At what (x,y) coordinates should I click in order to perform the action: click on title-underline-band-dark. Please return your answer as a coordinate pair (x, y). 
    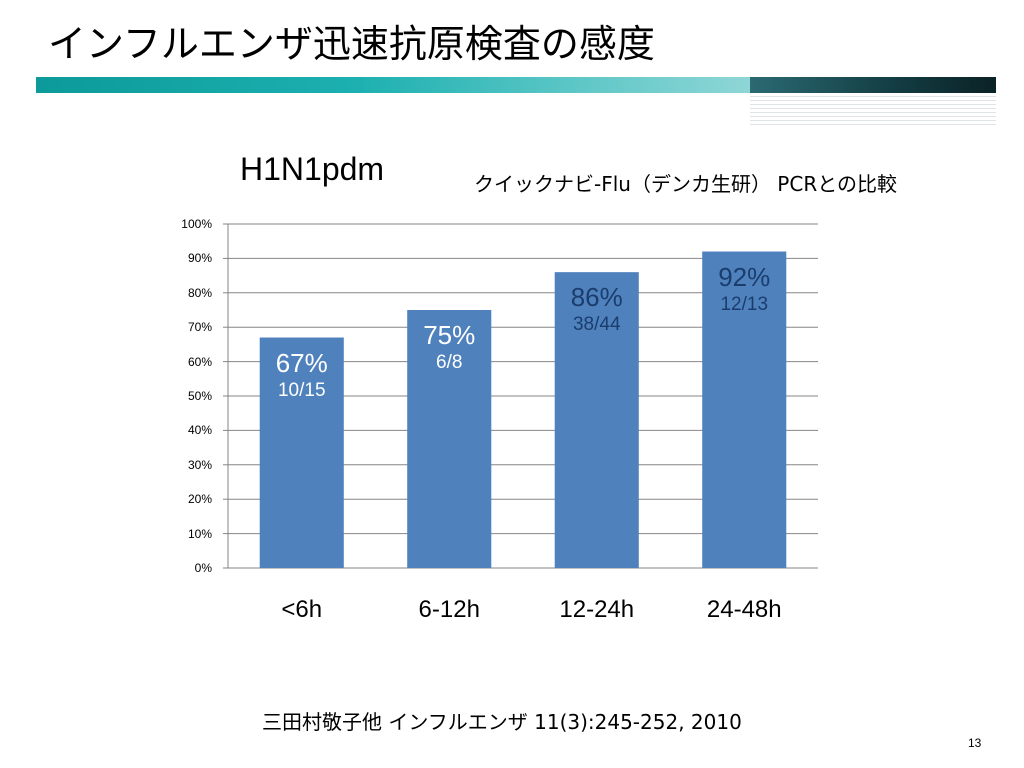
    Looking at the image, I should click on (873, 85).